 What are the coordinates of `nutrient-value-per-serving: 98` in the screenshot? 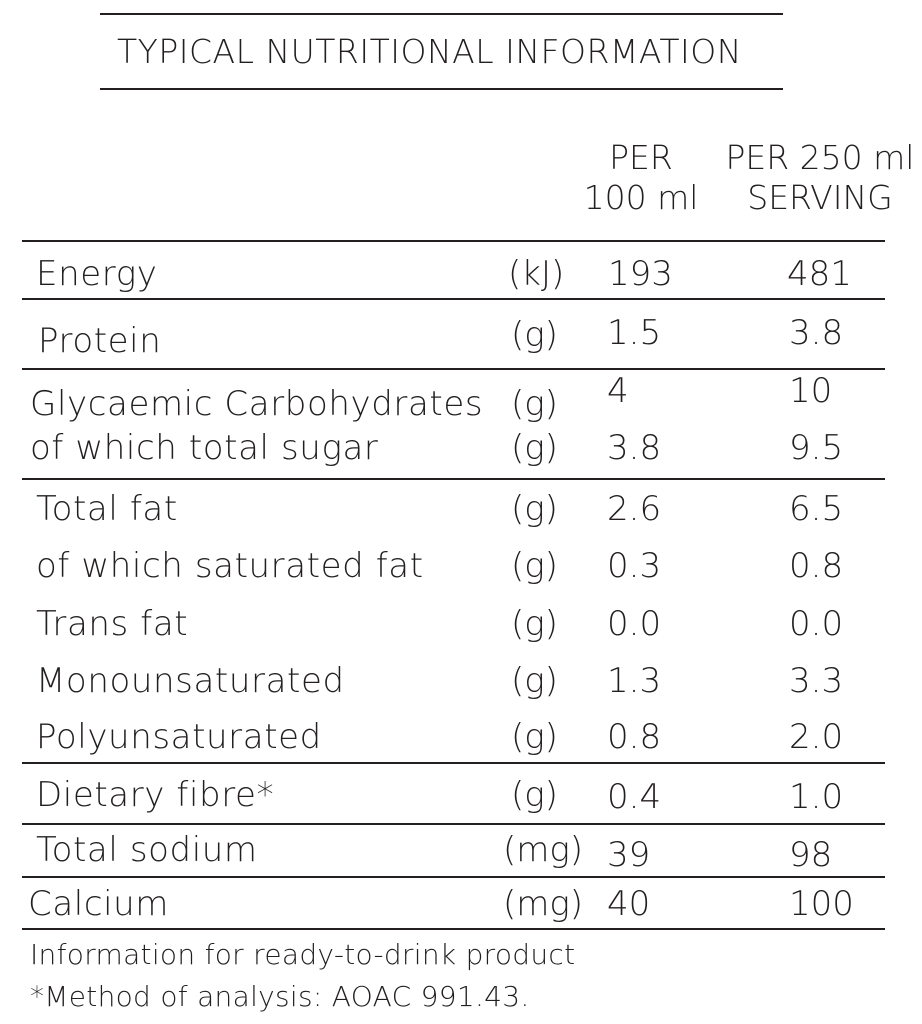 It's located at (811, 855).